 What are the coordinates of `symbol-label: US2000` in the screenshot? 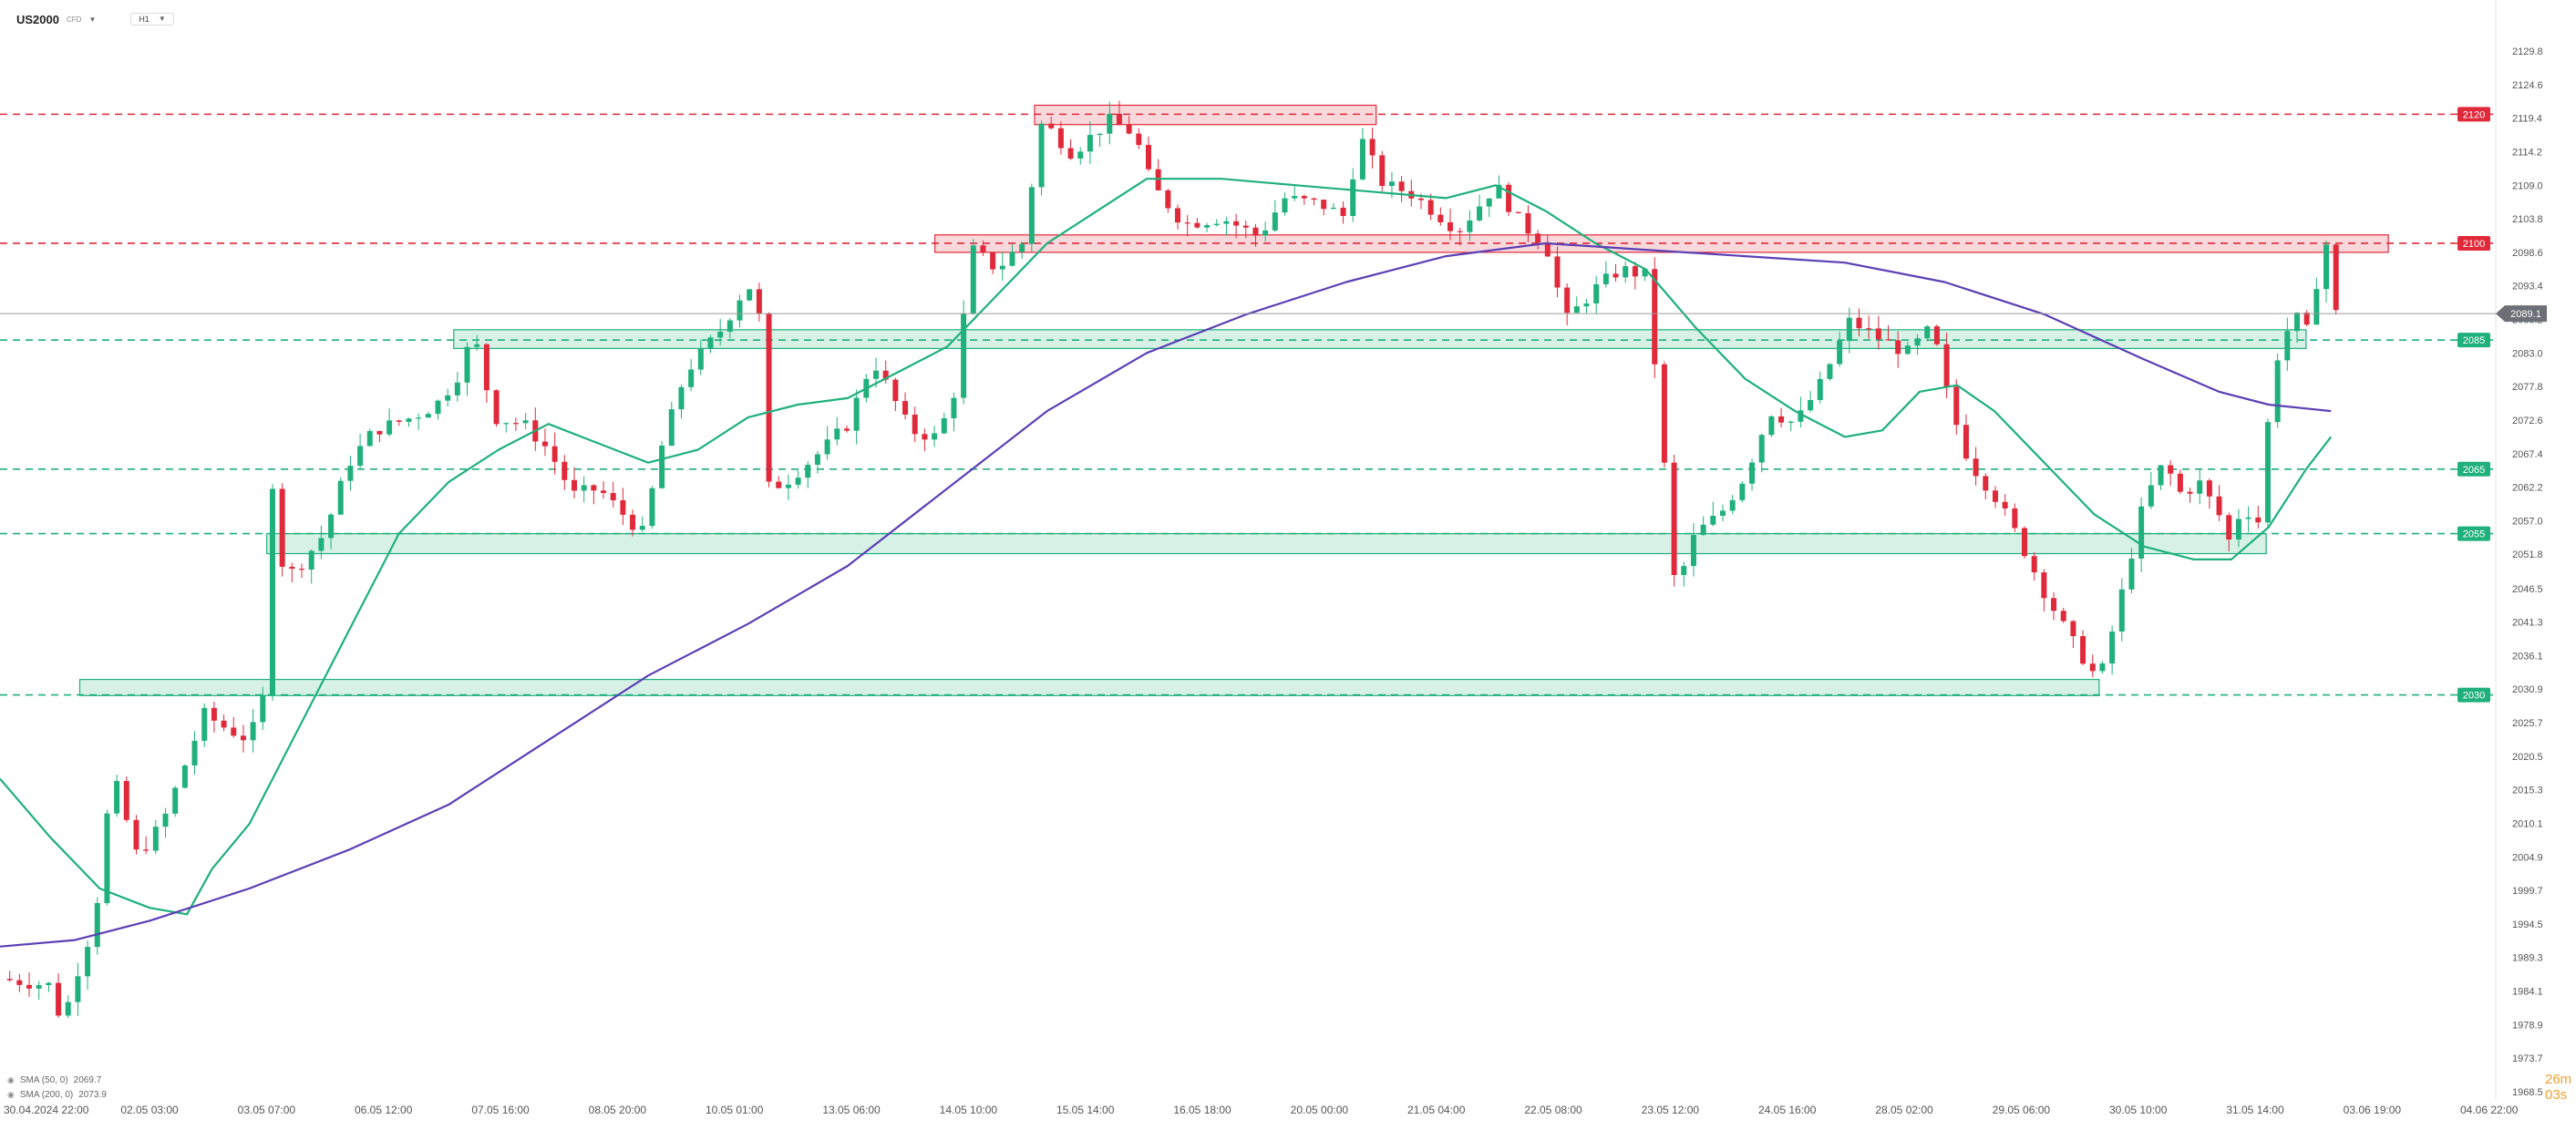 It's located at (37, 19).